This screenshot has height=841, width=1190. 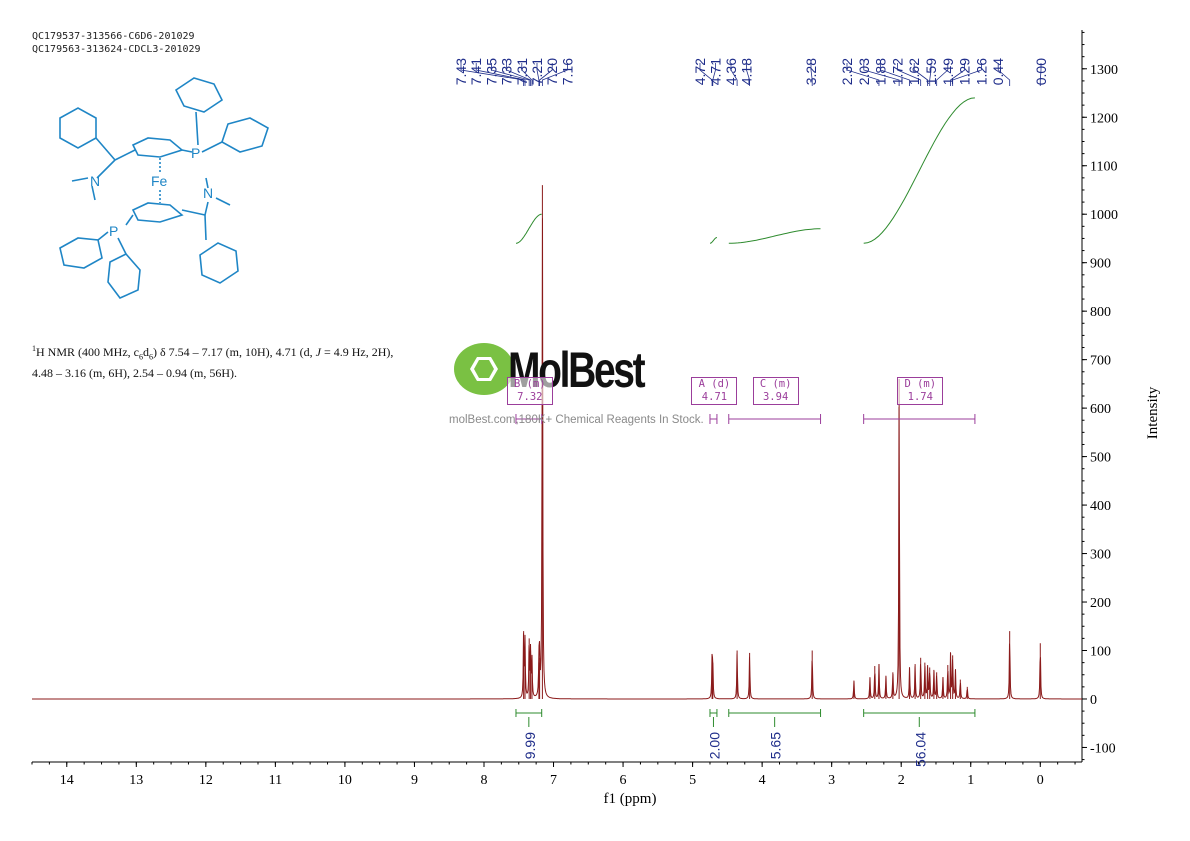 I want to click on x-tick-label: 12, so click(x=206, y=780).